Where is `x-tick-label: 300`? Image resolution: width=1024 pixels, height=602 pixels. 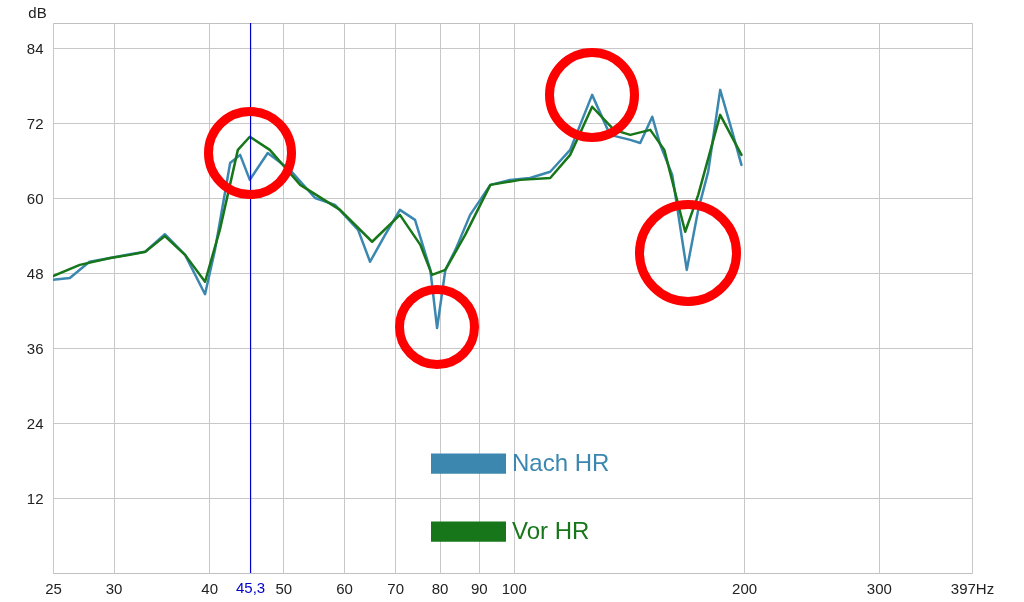
x-tick-label: 300 is located at coordinates (879, 588).